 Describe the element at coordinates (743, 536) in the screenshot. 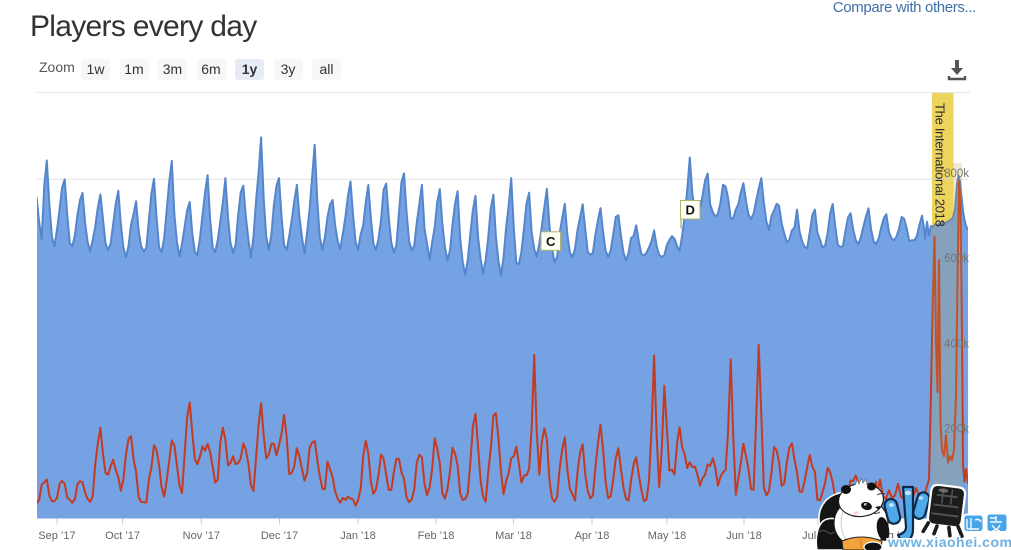

I see `svg-text: Jun ’18` at that location.